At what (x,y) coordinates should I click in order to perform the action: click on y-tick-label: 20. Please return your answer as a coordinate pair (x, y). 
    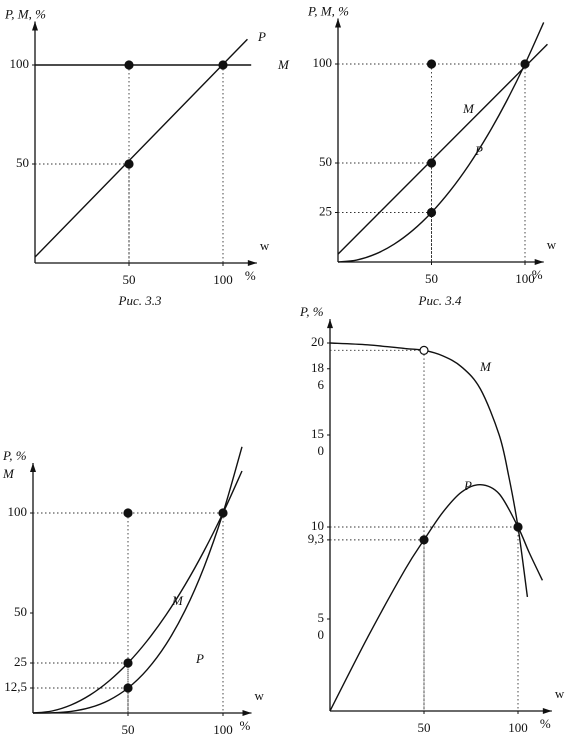
    Looking at the image, I should click on (317, 341).